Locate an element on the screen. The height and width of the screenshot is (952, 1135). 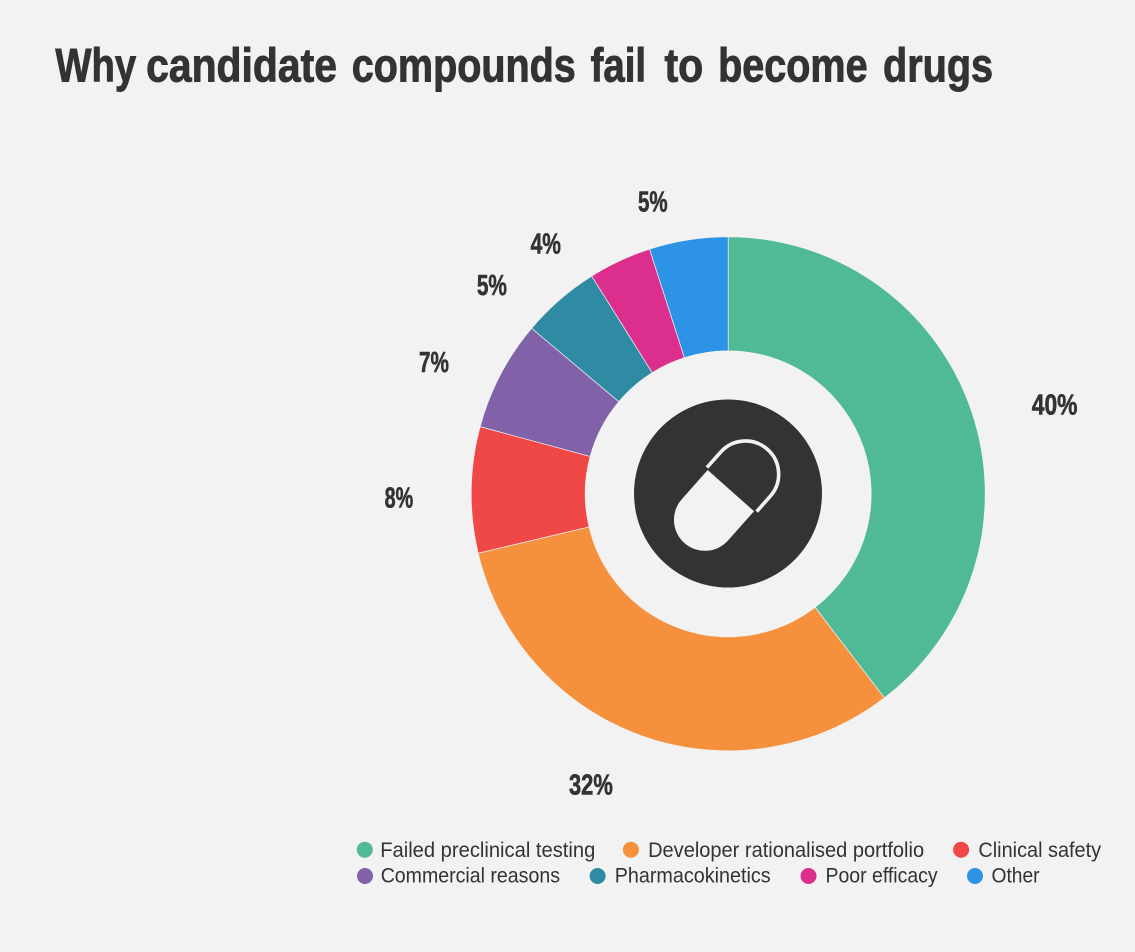
svg-text: Poor efficacy is located at coordinates (882, 876).